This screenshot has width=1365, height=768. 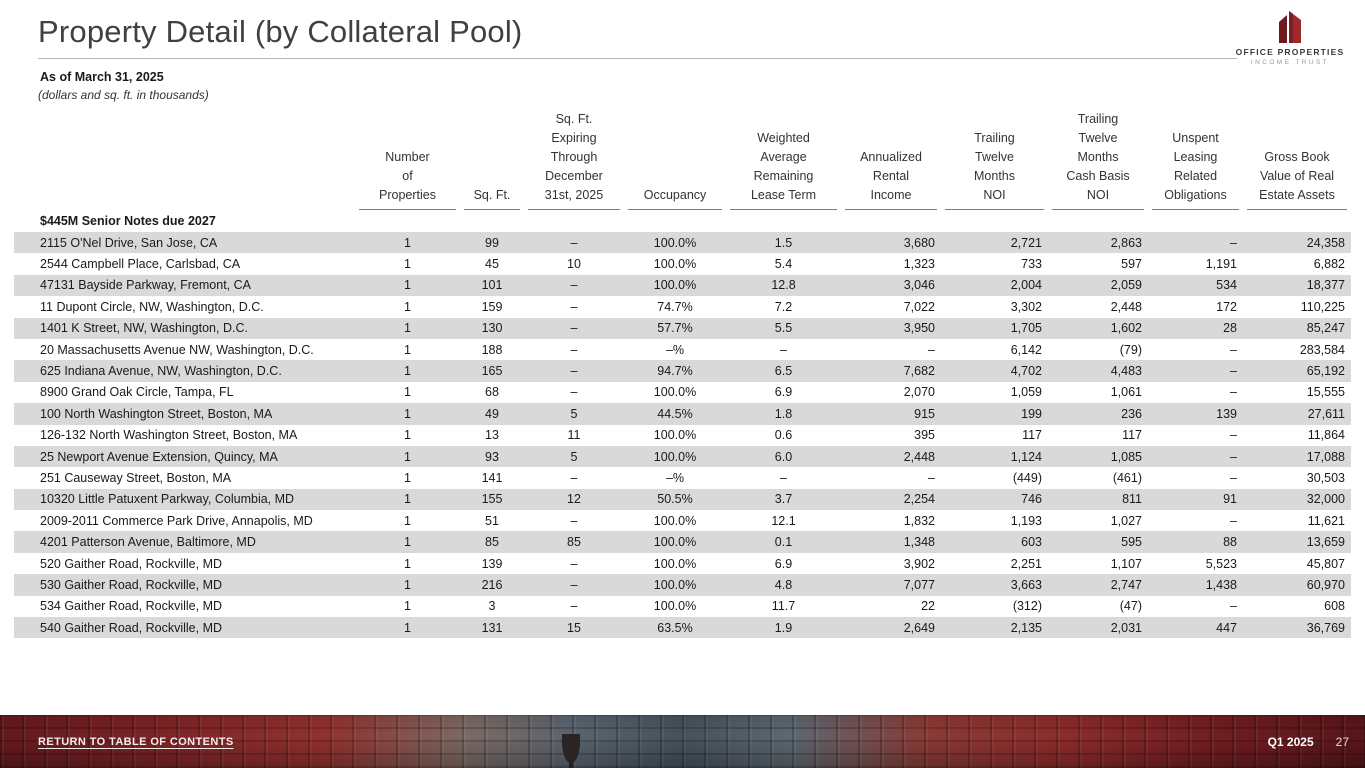 What do you see at coordinates (148, 542) in the screenshot?
I see `property-name-cell: 4201 Patterson Avenue, Baltimore, MD` at bounding box center [148, 542].